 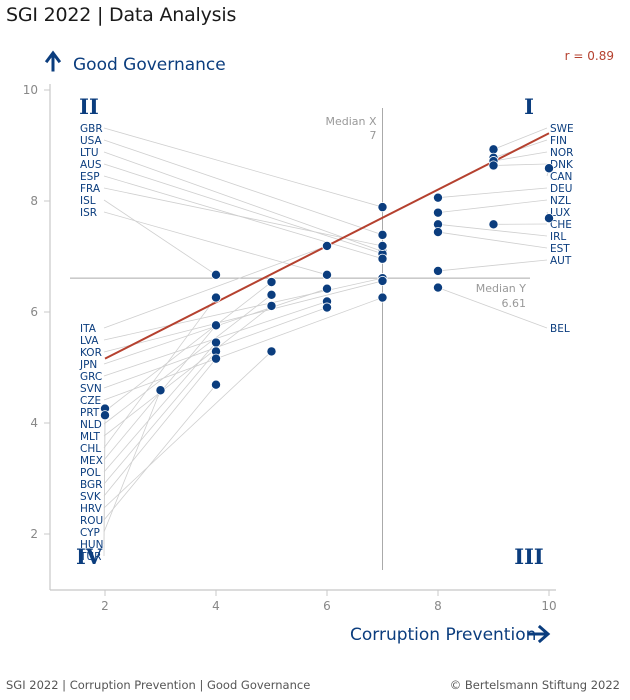 What do you see at coordinates (89, 106) in the screenshot?
I see `quadrant-label-2: II` at bounding box center [89, 106].